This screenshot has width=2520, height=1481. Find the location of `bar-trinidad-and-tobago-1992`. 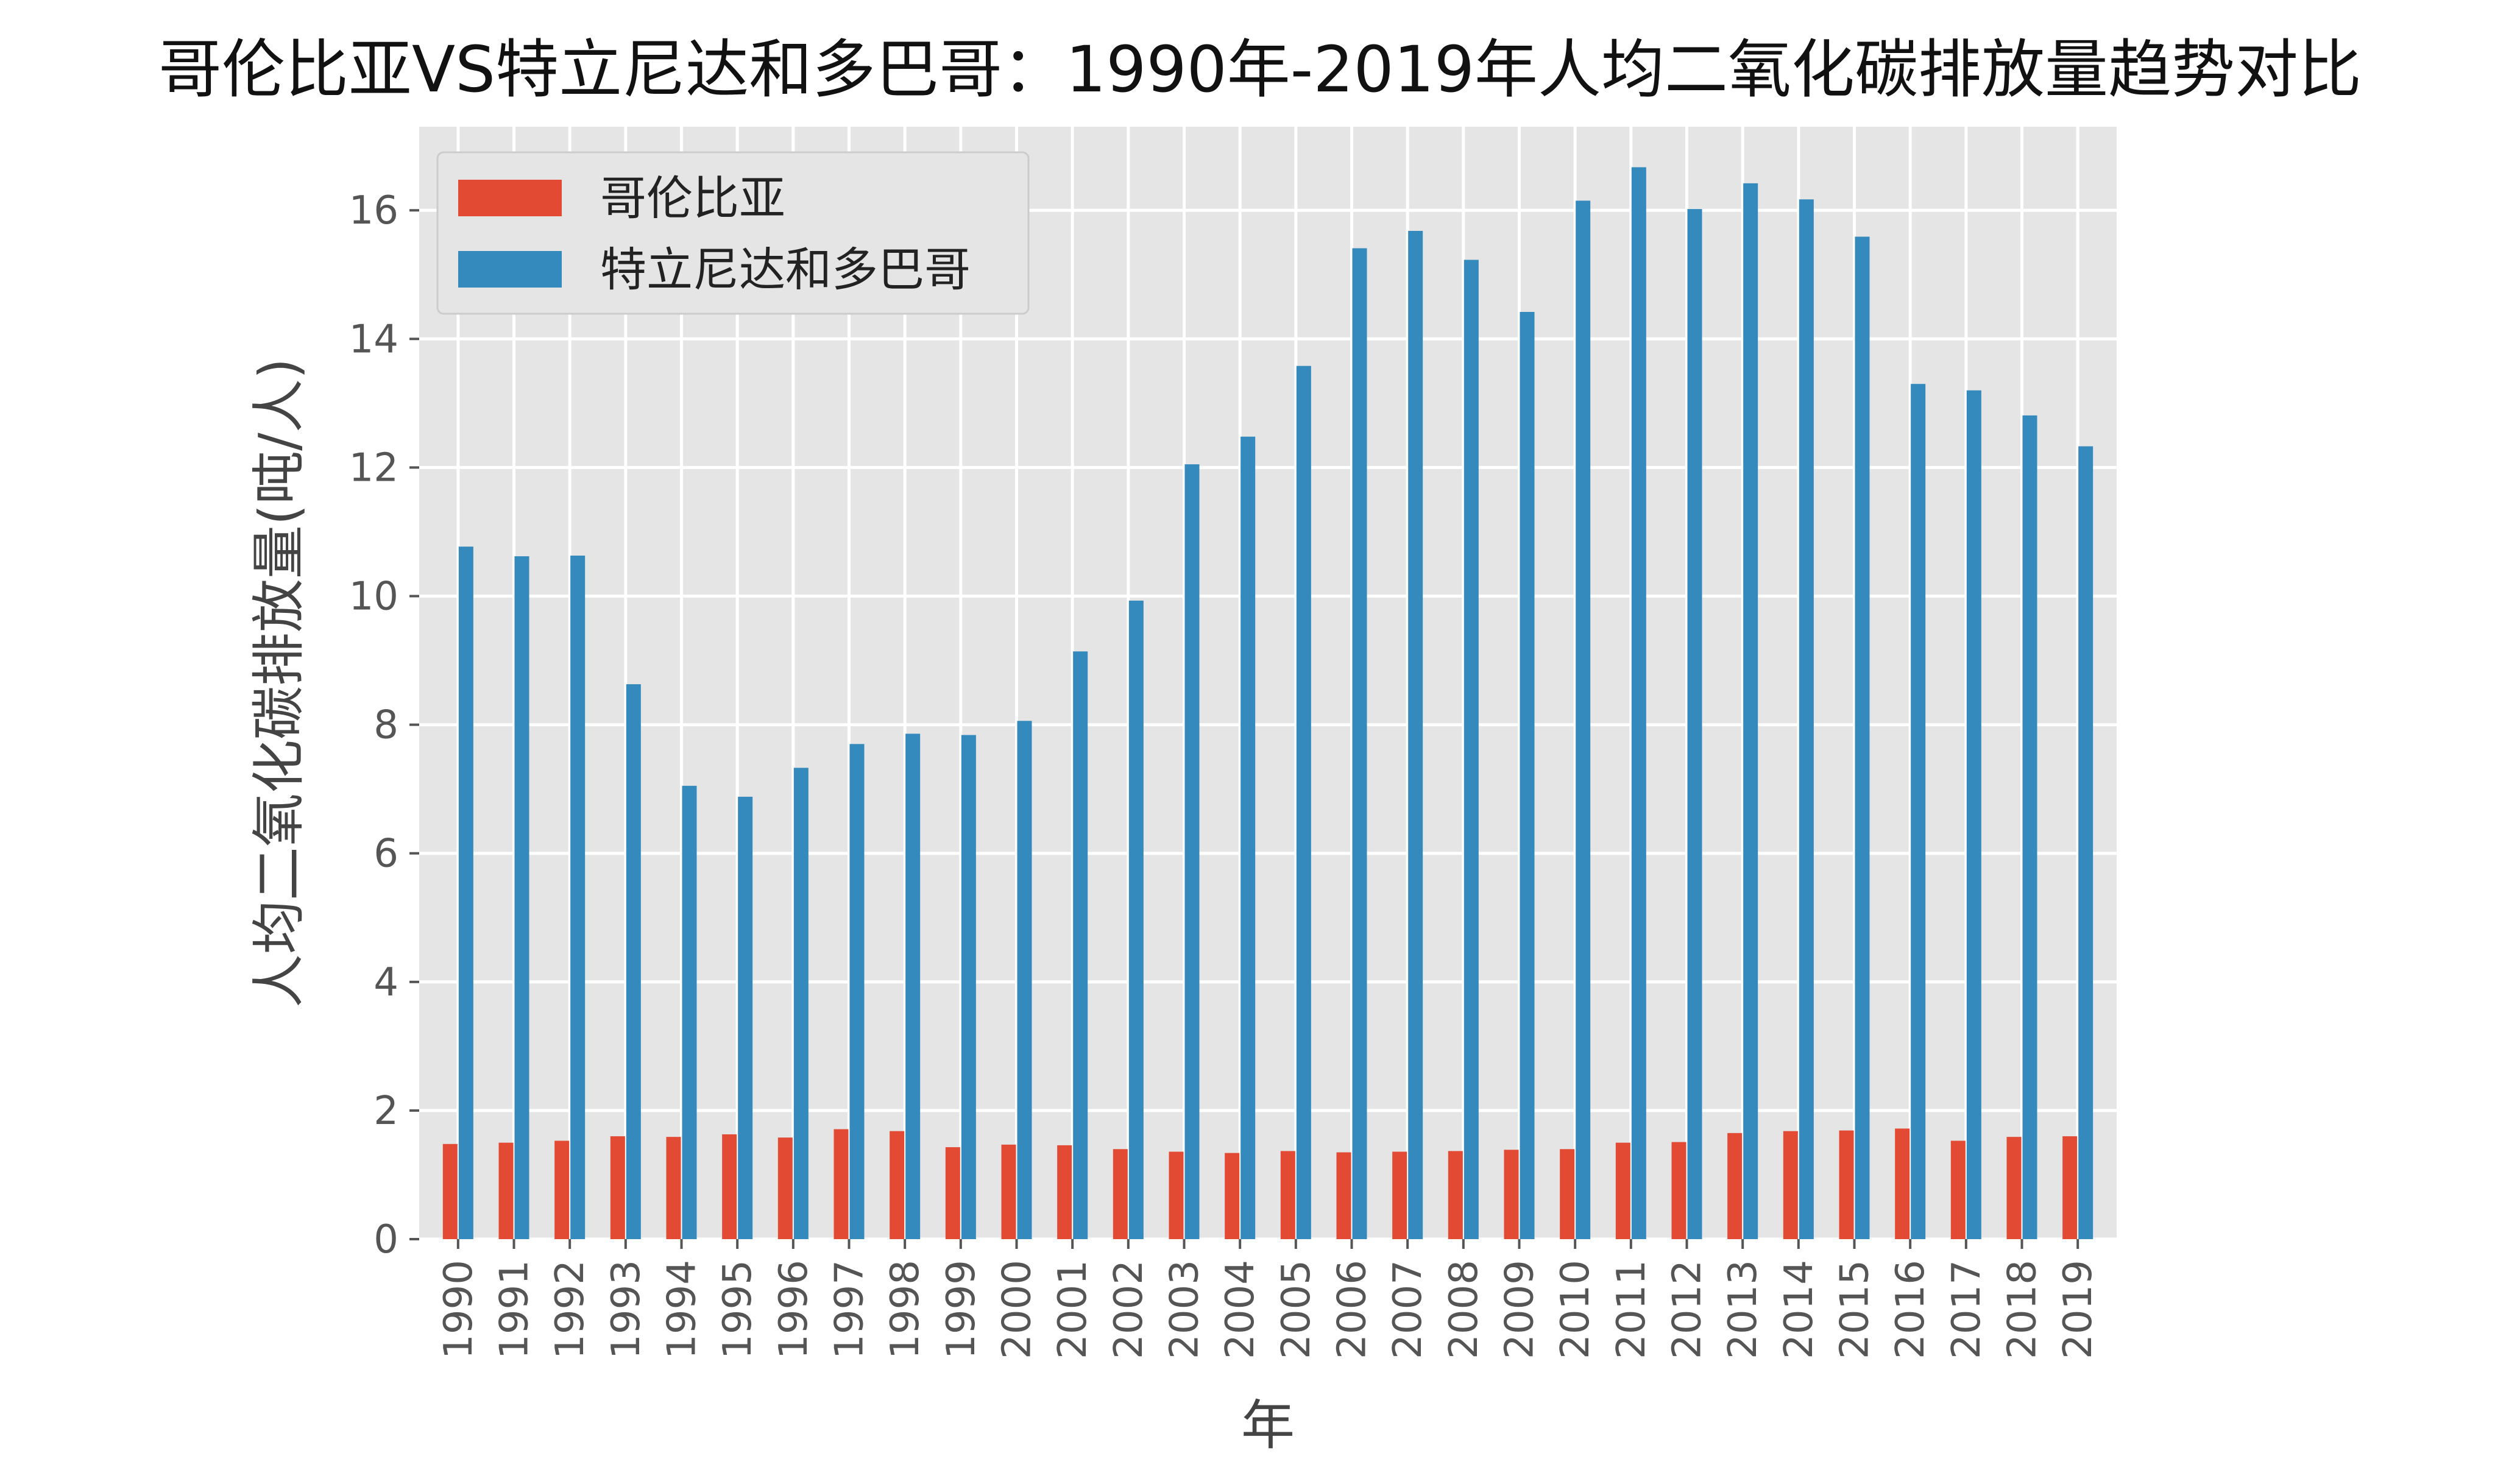

bar-trinidad-and-tobago-1992 is located at coordinates (578, 897).